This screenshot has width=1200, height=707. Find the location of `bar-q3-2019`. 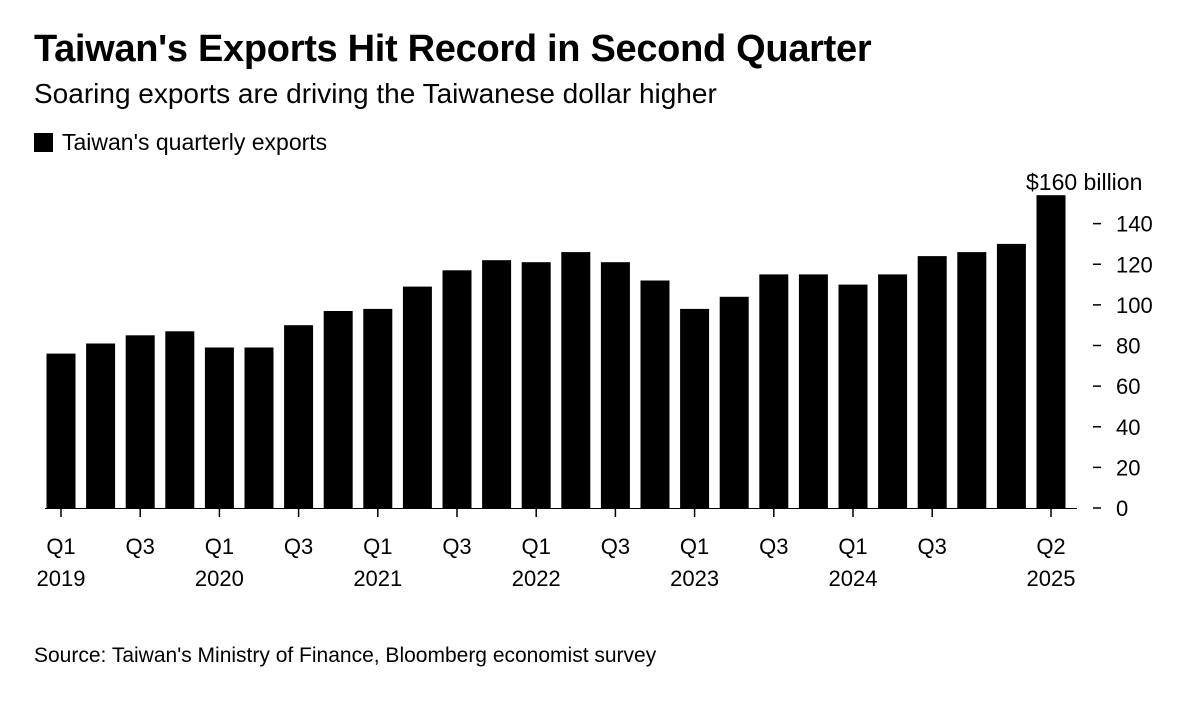

bar-q3-2019 is located at coordinates (140, 421).